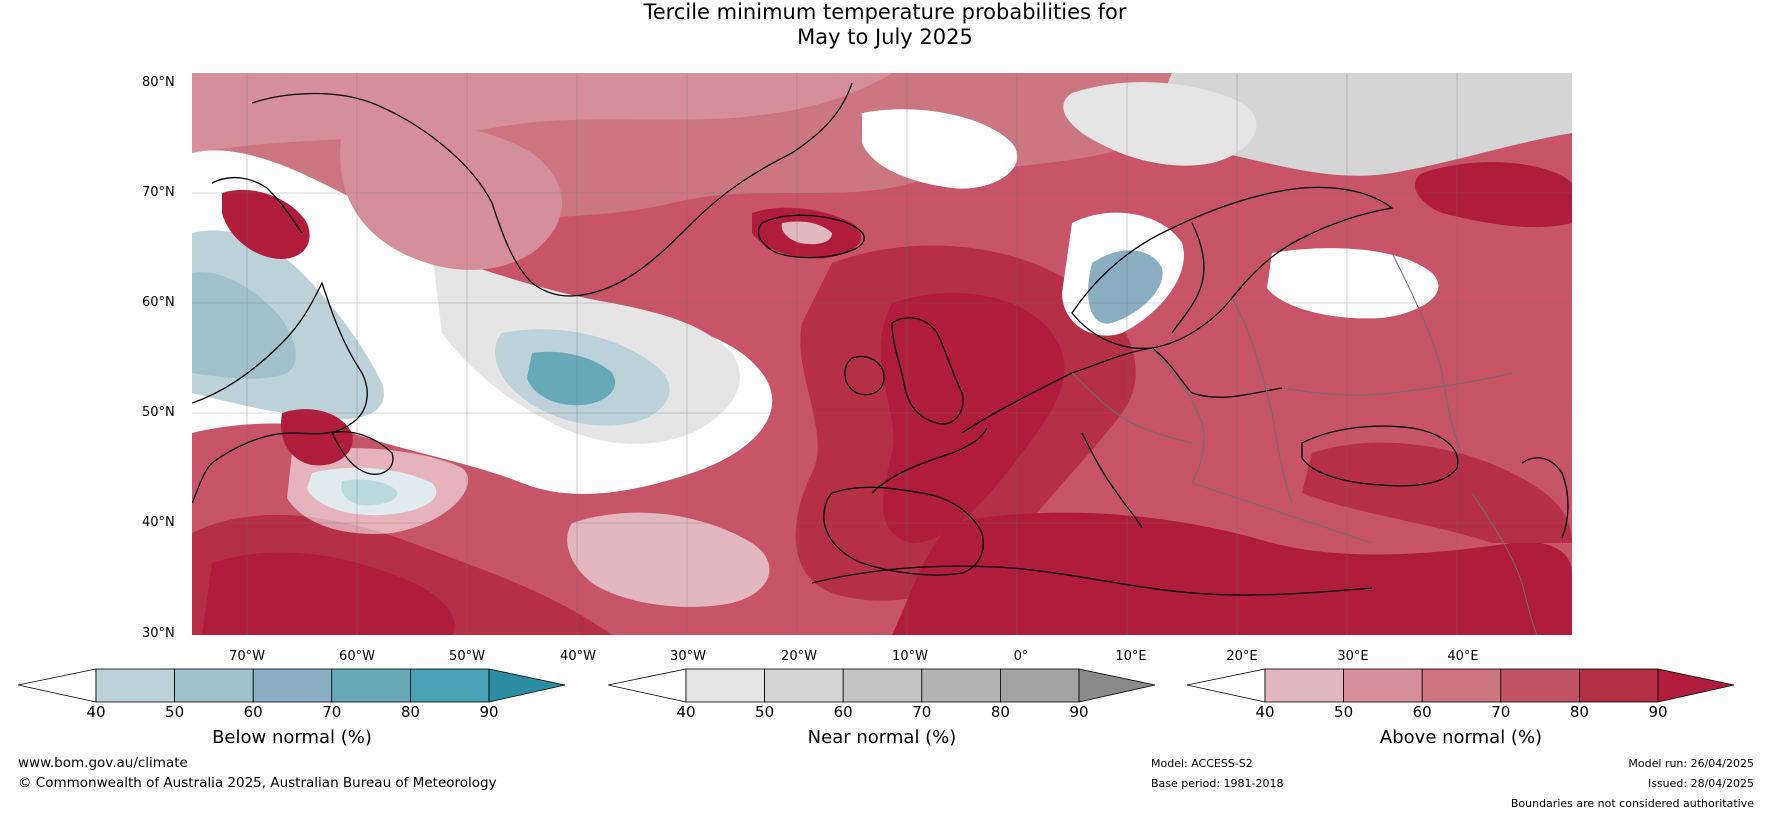  I want to click on country-borders, so click(1304, 443).